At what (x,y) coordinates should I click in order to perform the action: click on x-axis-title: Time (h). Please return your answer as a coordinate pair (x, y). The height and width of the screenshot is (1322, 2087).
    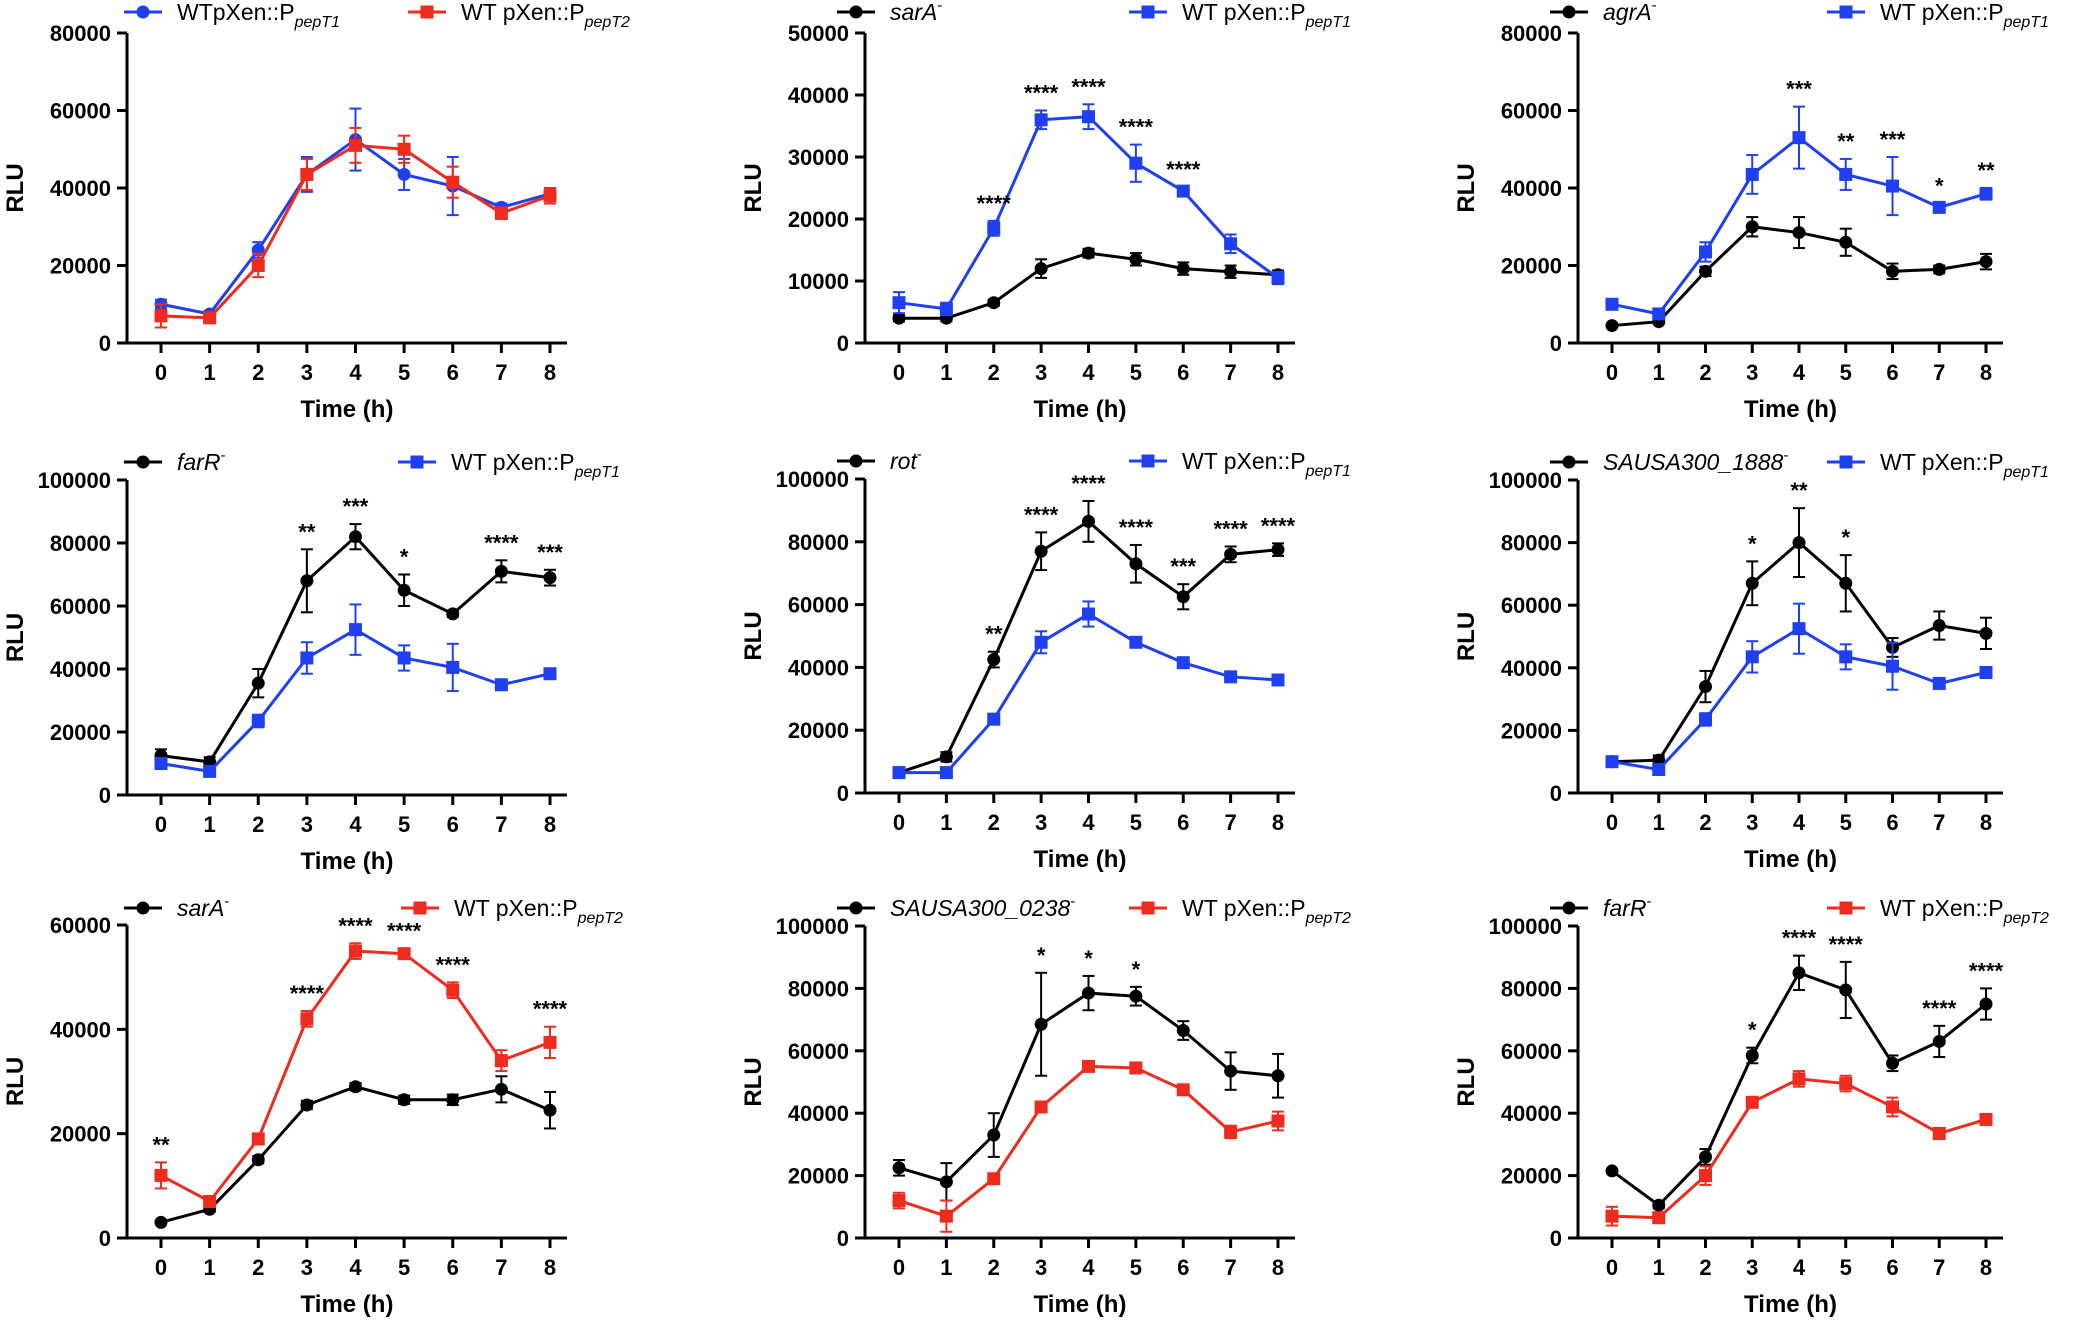
    Looking at the image, I should click on (347, 1304).